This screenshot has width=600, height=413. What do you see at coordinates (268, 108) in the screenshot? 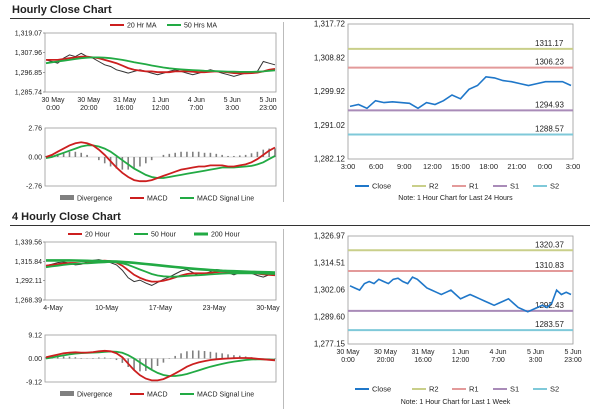
I see `hourly-price-x-tick: 23:00` at bounding box center [268, 108].